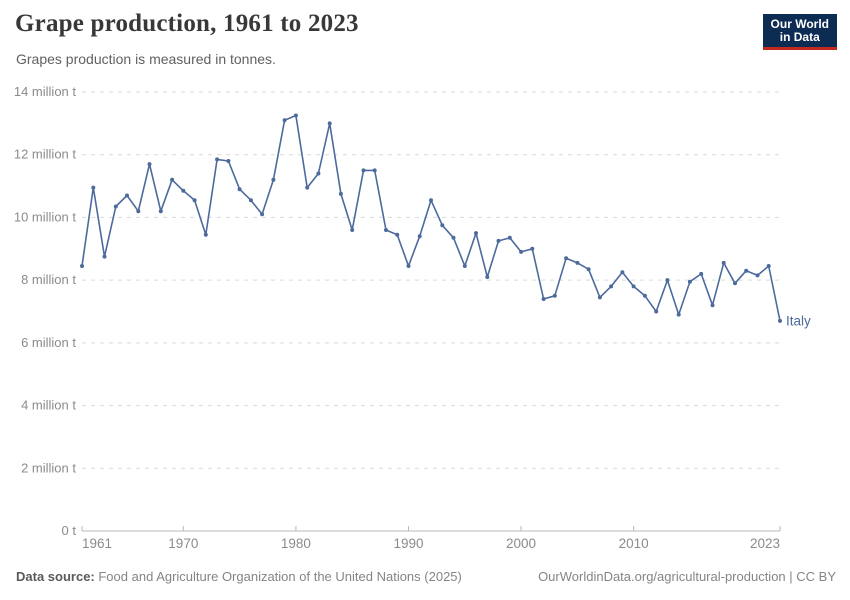  I want to click on x-tick-label: 2000, so click(521, 543).